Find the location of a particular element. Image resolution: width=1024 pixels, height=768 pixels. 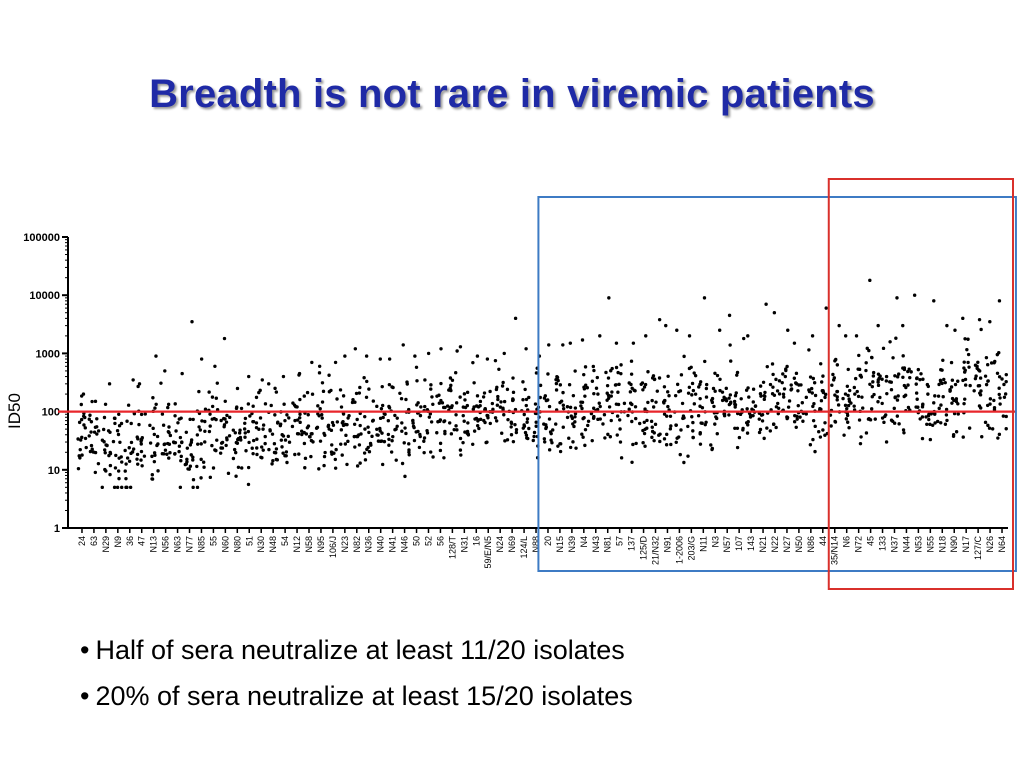

x-tick-label: 55 is located at coordinates (213, 541).